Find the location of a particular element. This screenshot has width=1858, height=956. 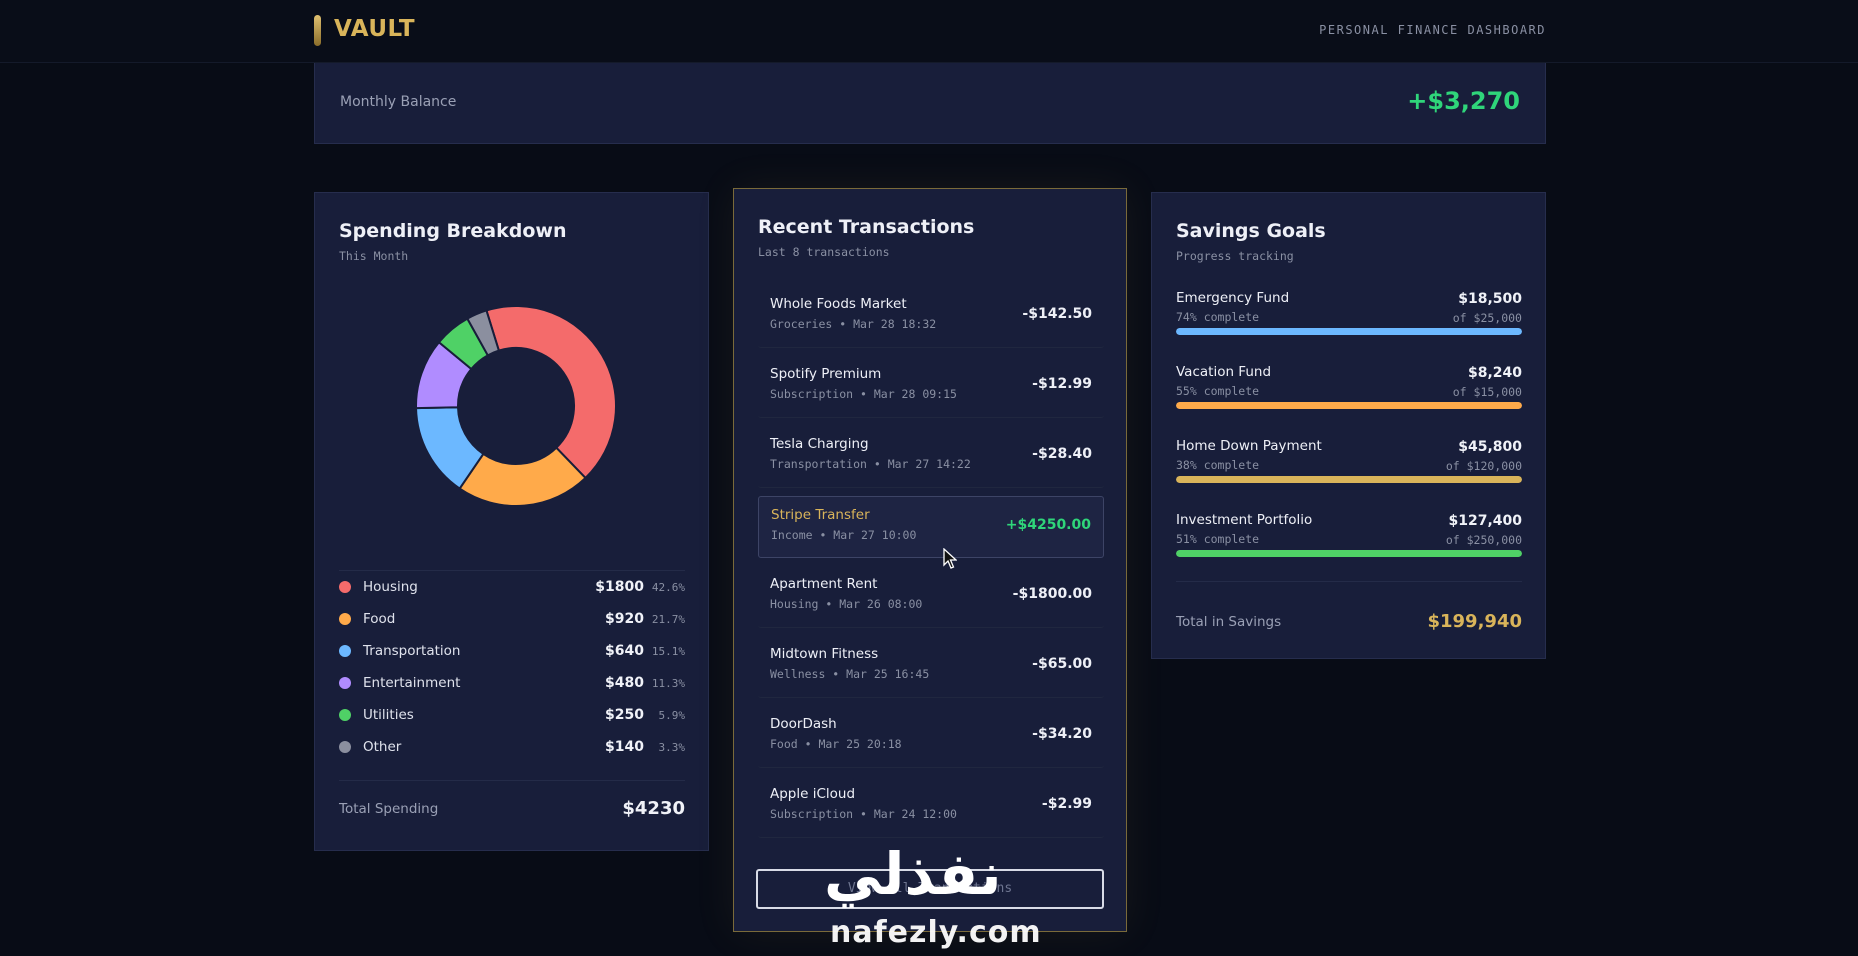

app-logo: VAULT is located at coordinates (375, 29).